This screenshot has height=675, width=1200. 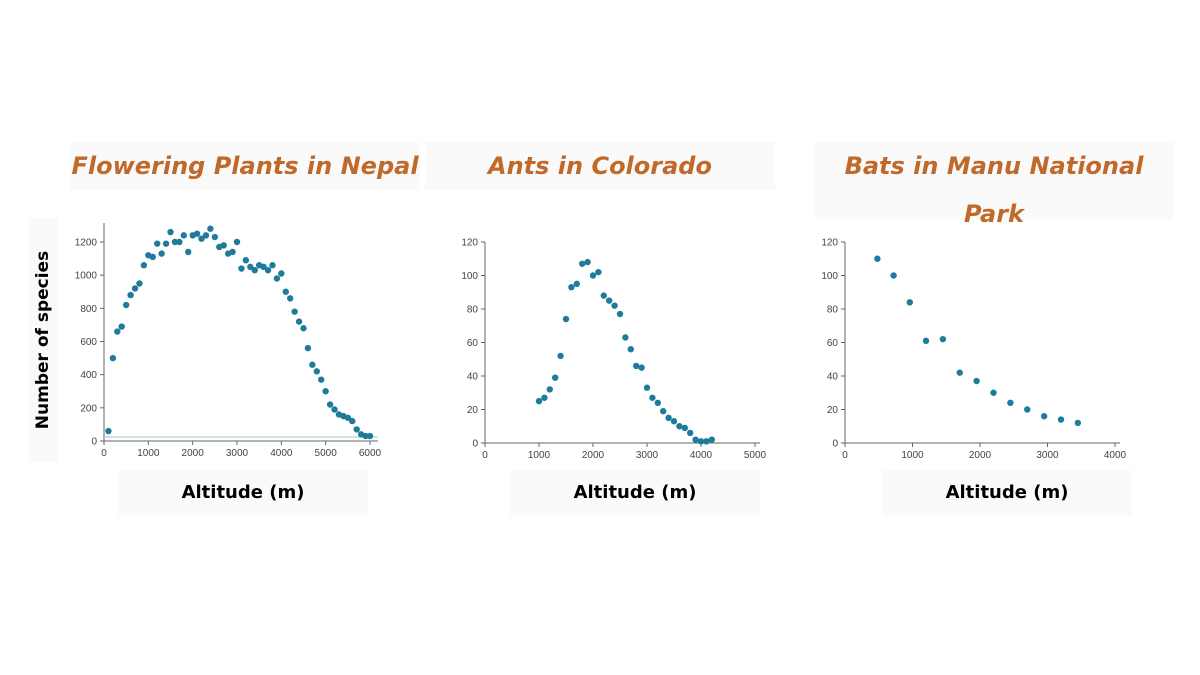 I want to click on y-tick-label: 600, so click(x=88, y=342).